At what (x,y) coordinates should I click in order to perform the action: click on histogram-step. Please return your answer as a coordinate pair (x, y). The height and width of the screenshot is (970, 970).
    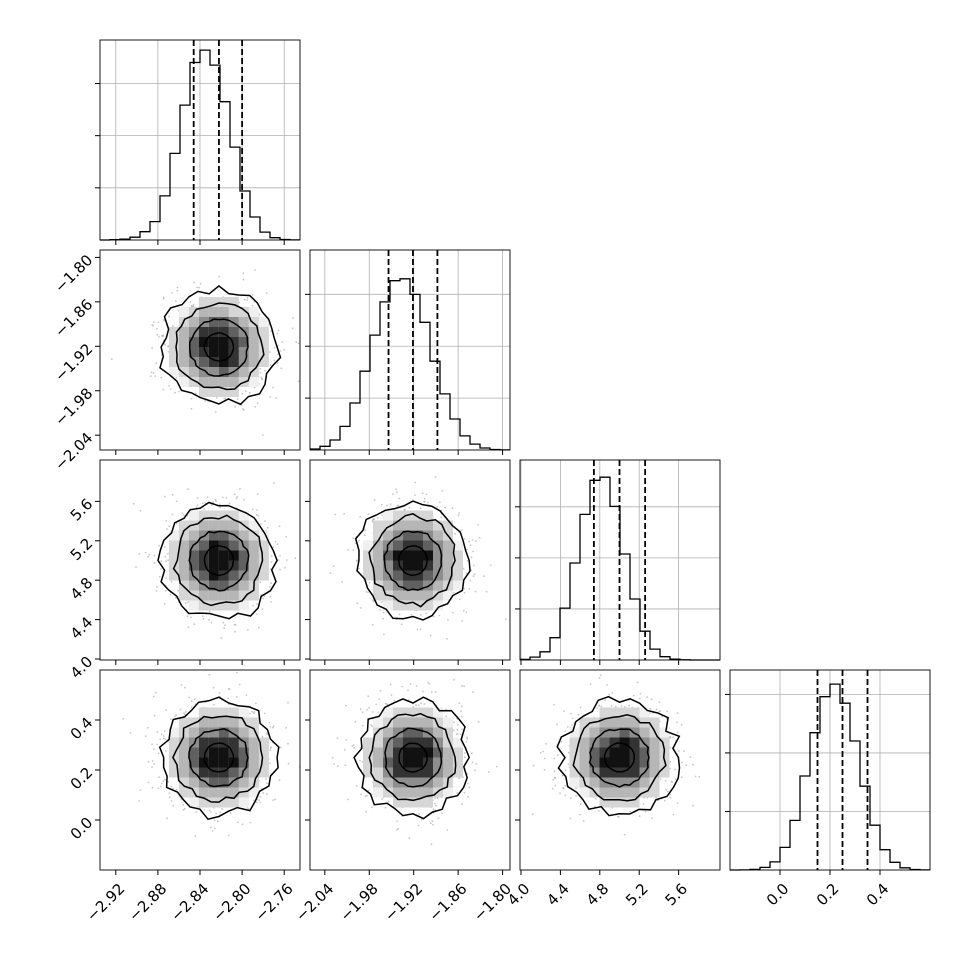
    Looking at the image, I should click on (410, 364).